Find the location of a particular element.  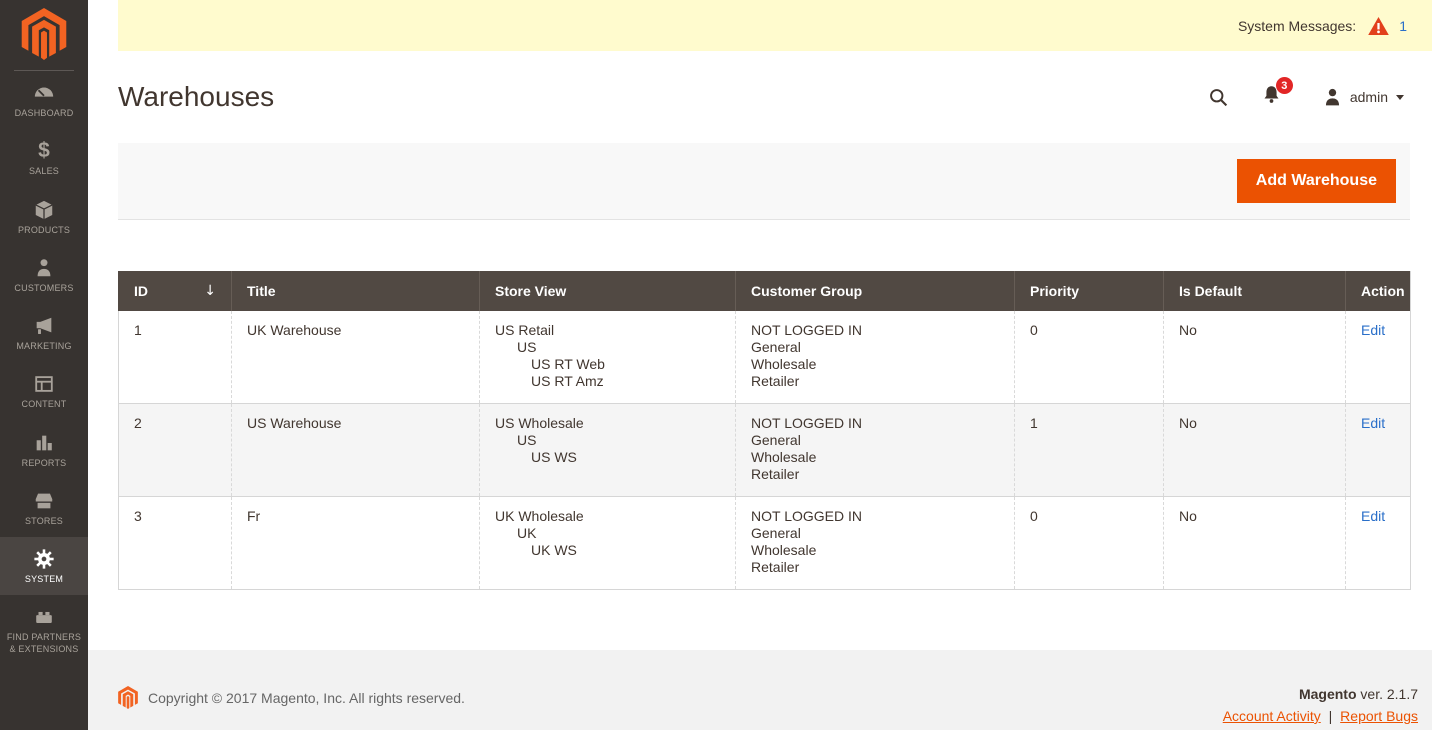

footer-links: Account Activity | Report Bugs is located at coordinates (1320, 716).